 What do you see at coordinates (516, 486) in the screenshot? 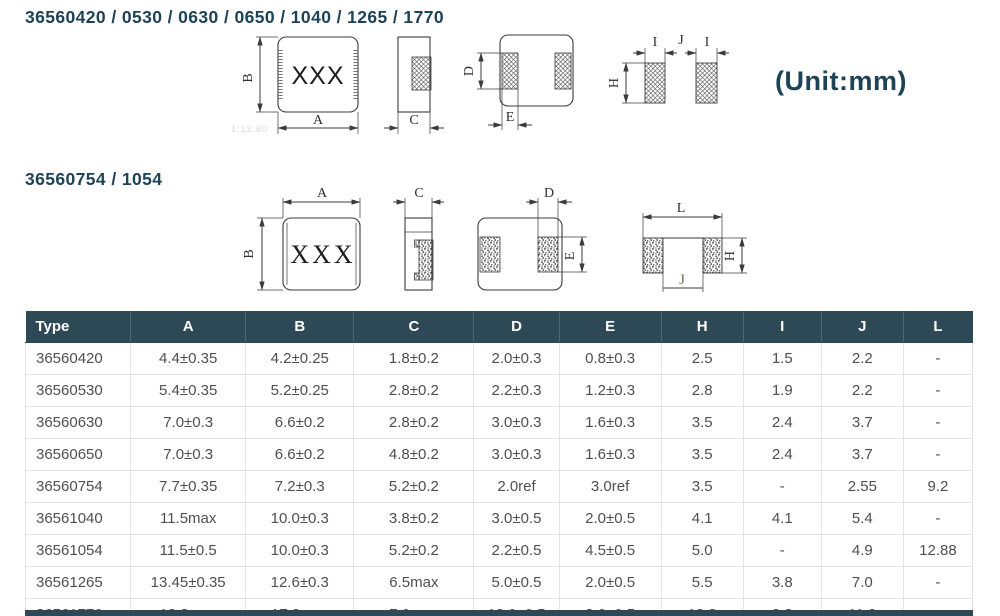
I see `cell-d: 2.0ref` at bounding box center [516, 486].